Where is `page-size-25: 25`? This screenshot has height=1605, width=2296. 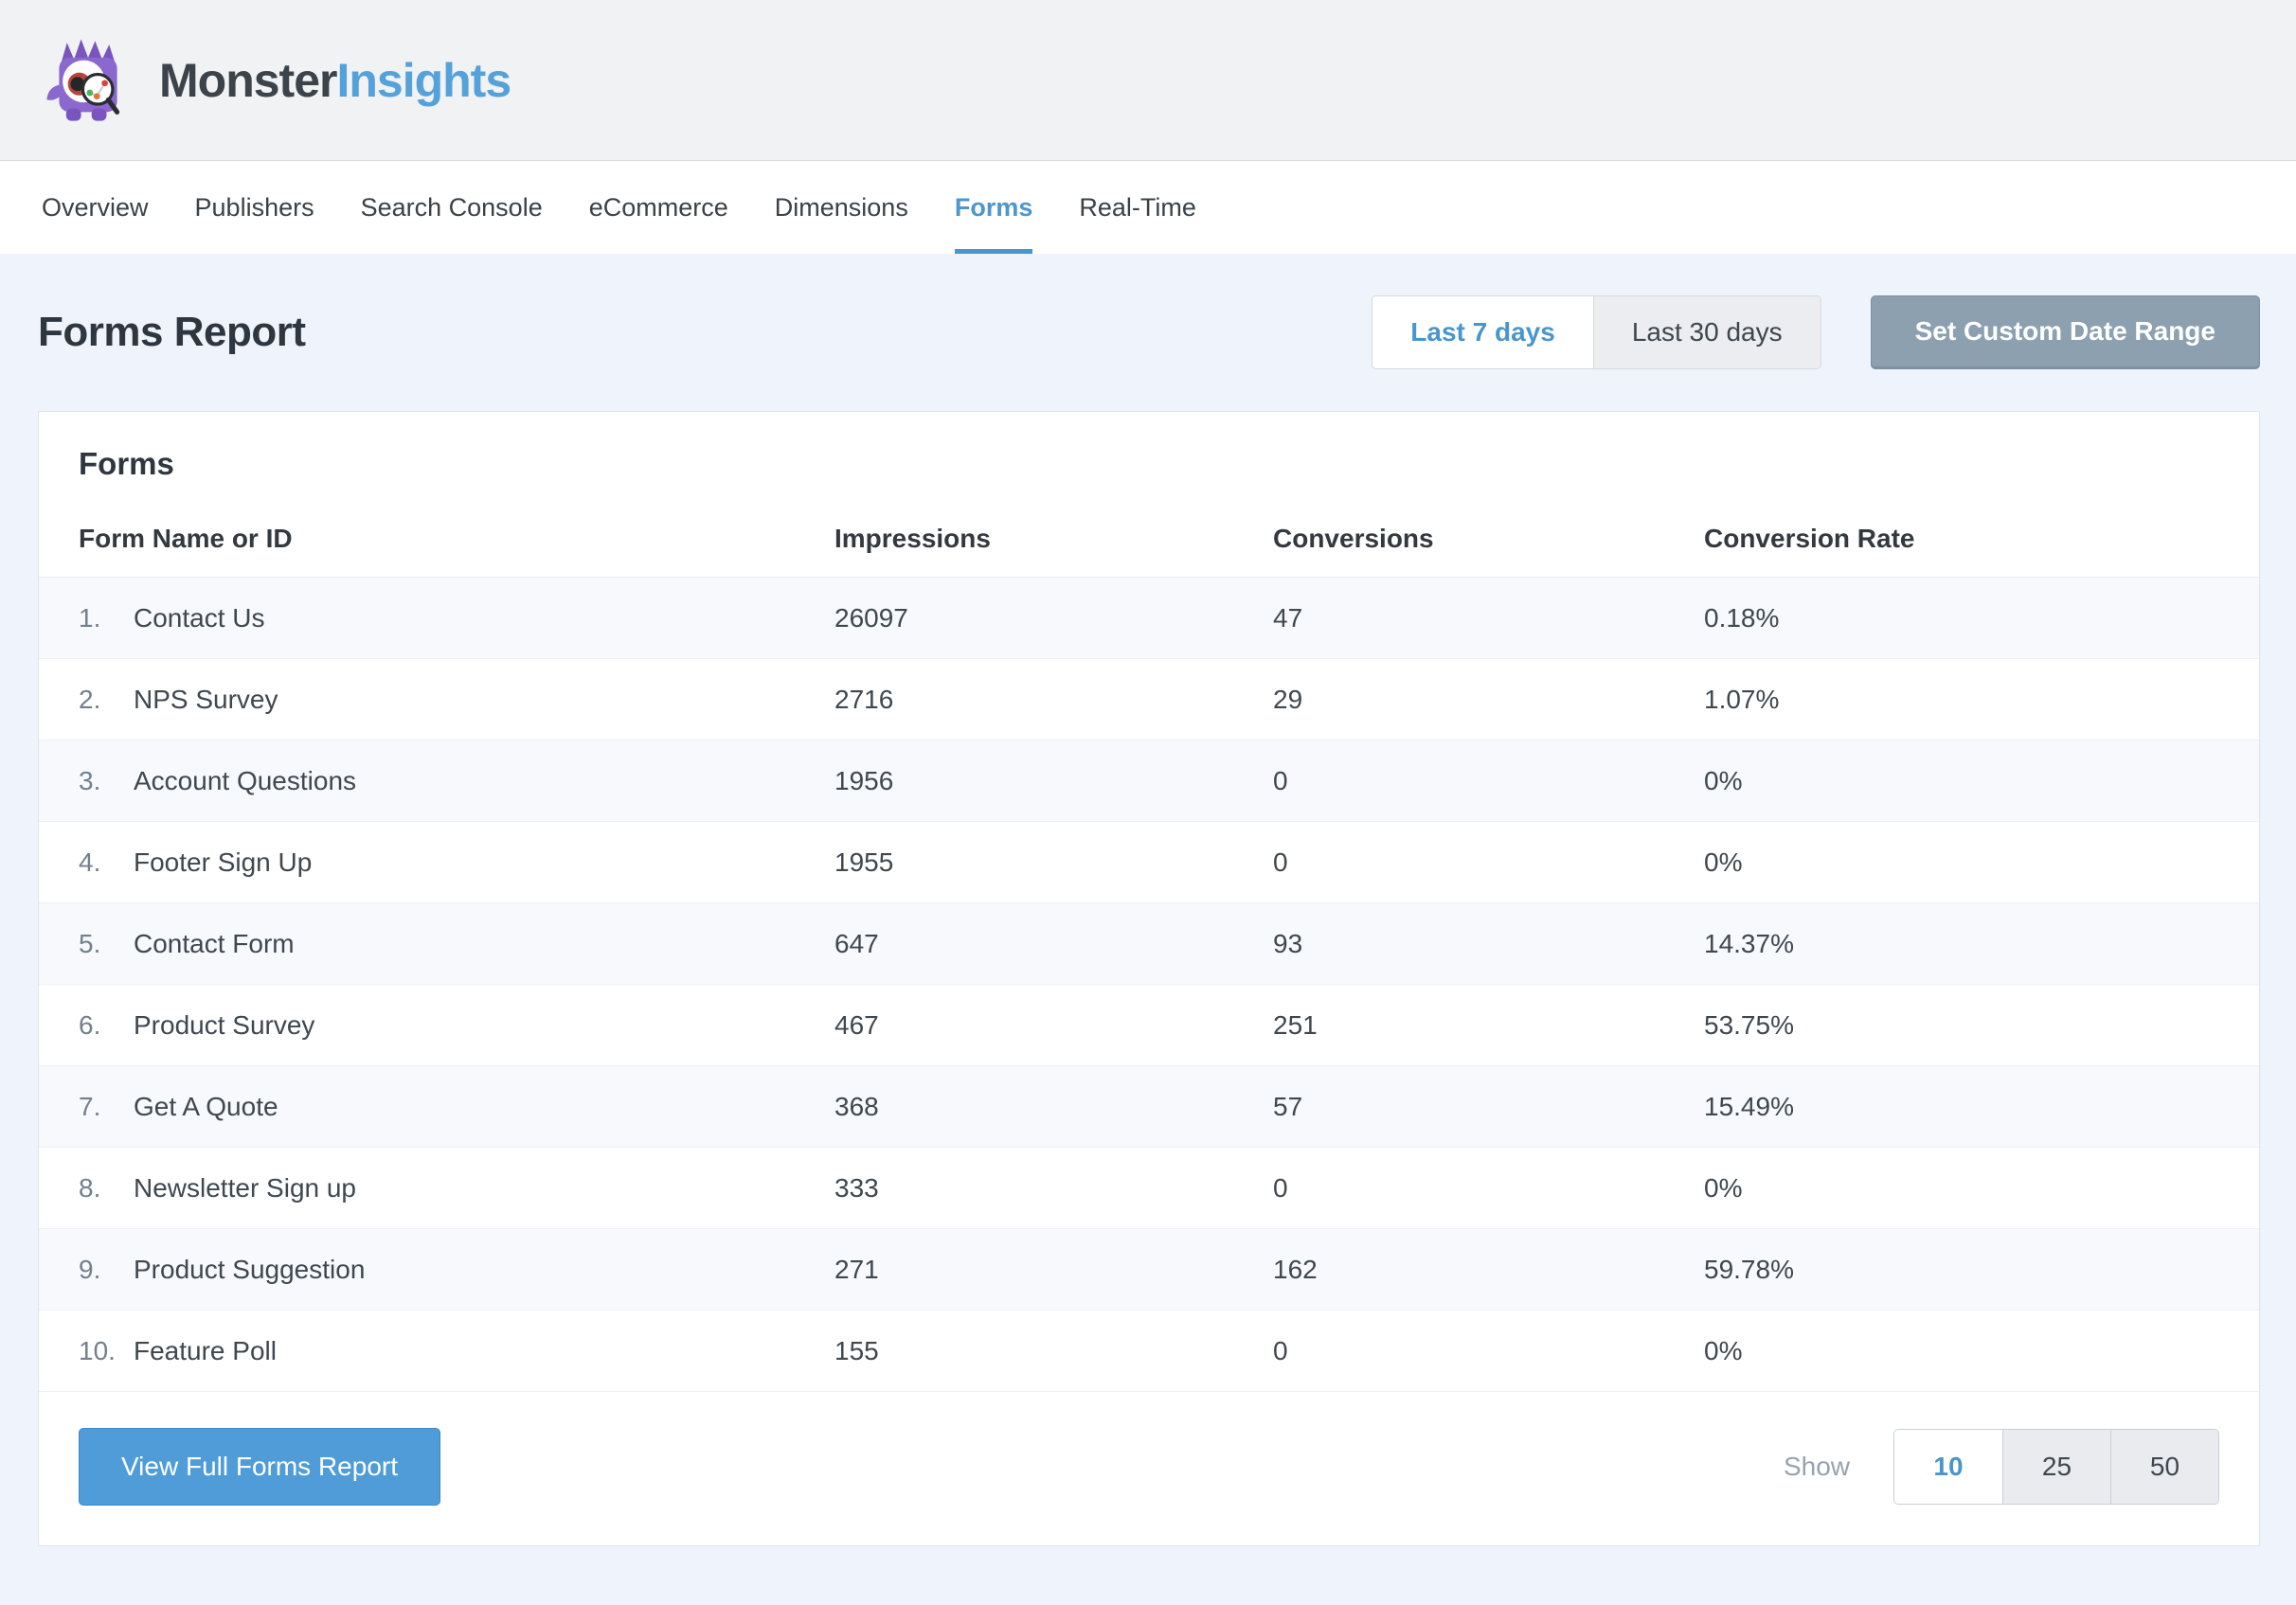
page-size-25: 25 is located at coordinates (2056, 1467).